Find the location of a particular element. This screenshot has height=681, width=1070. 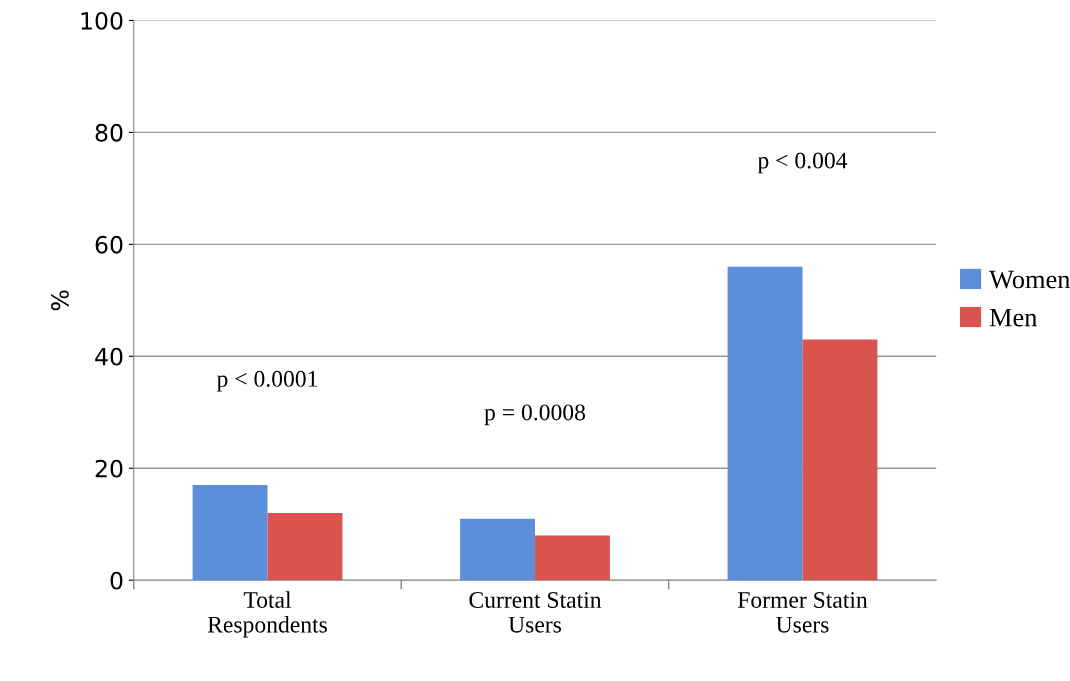

x-tick-label: Former Statin Users is located at coordinates (802, 612).